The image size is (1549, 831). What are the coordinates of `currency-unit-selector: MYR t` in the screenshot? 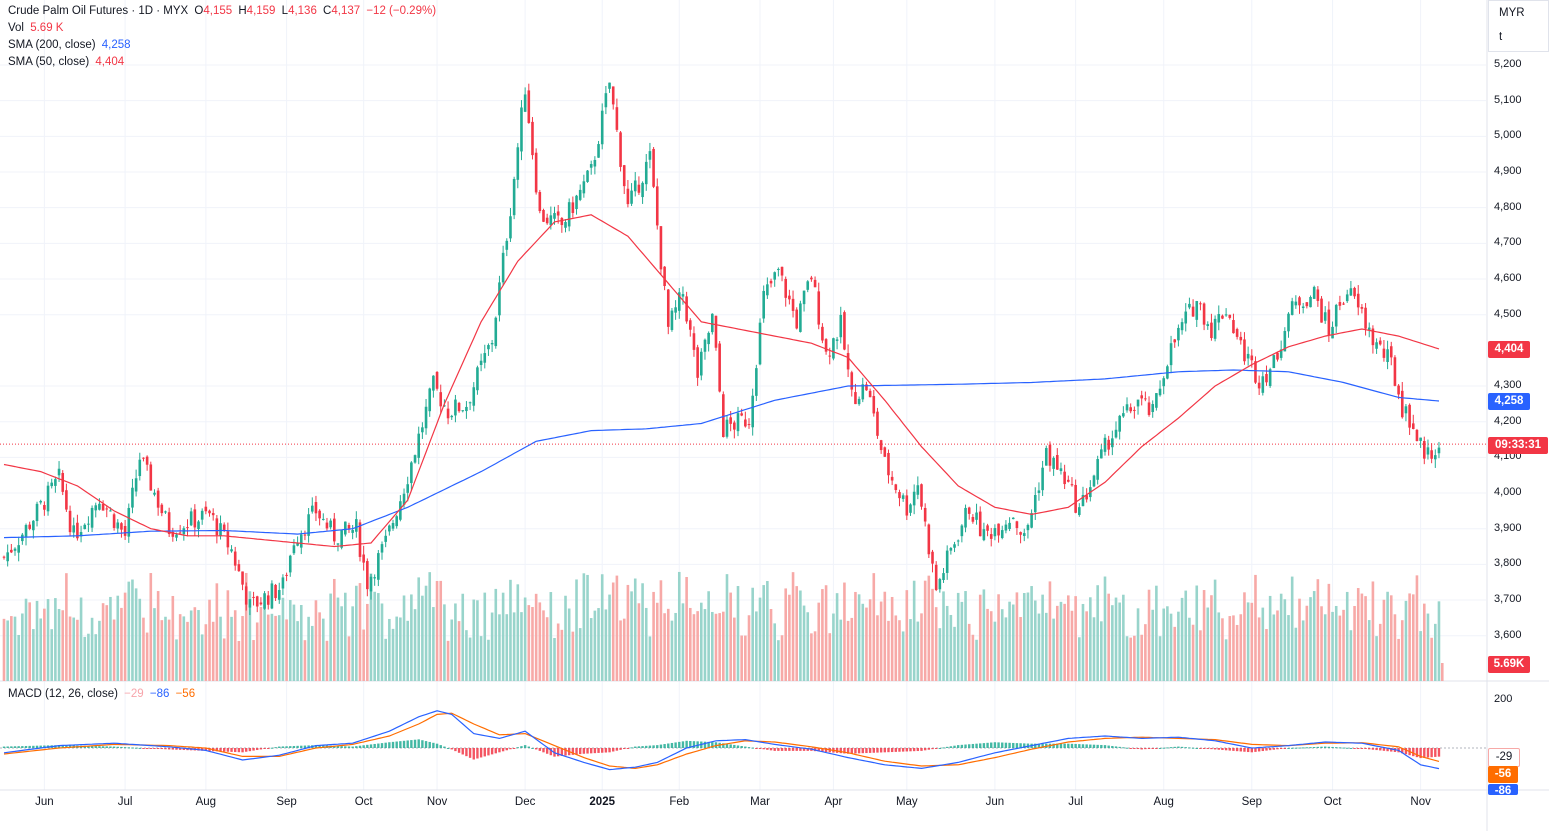 It's located at (1518, 26).